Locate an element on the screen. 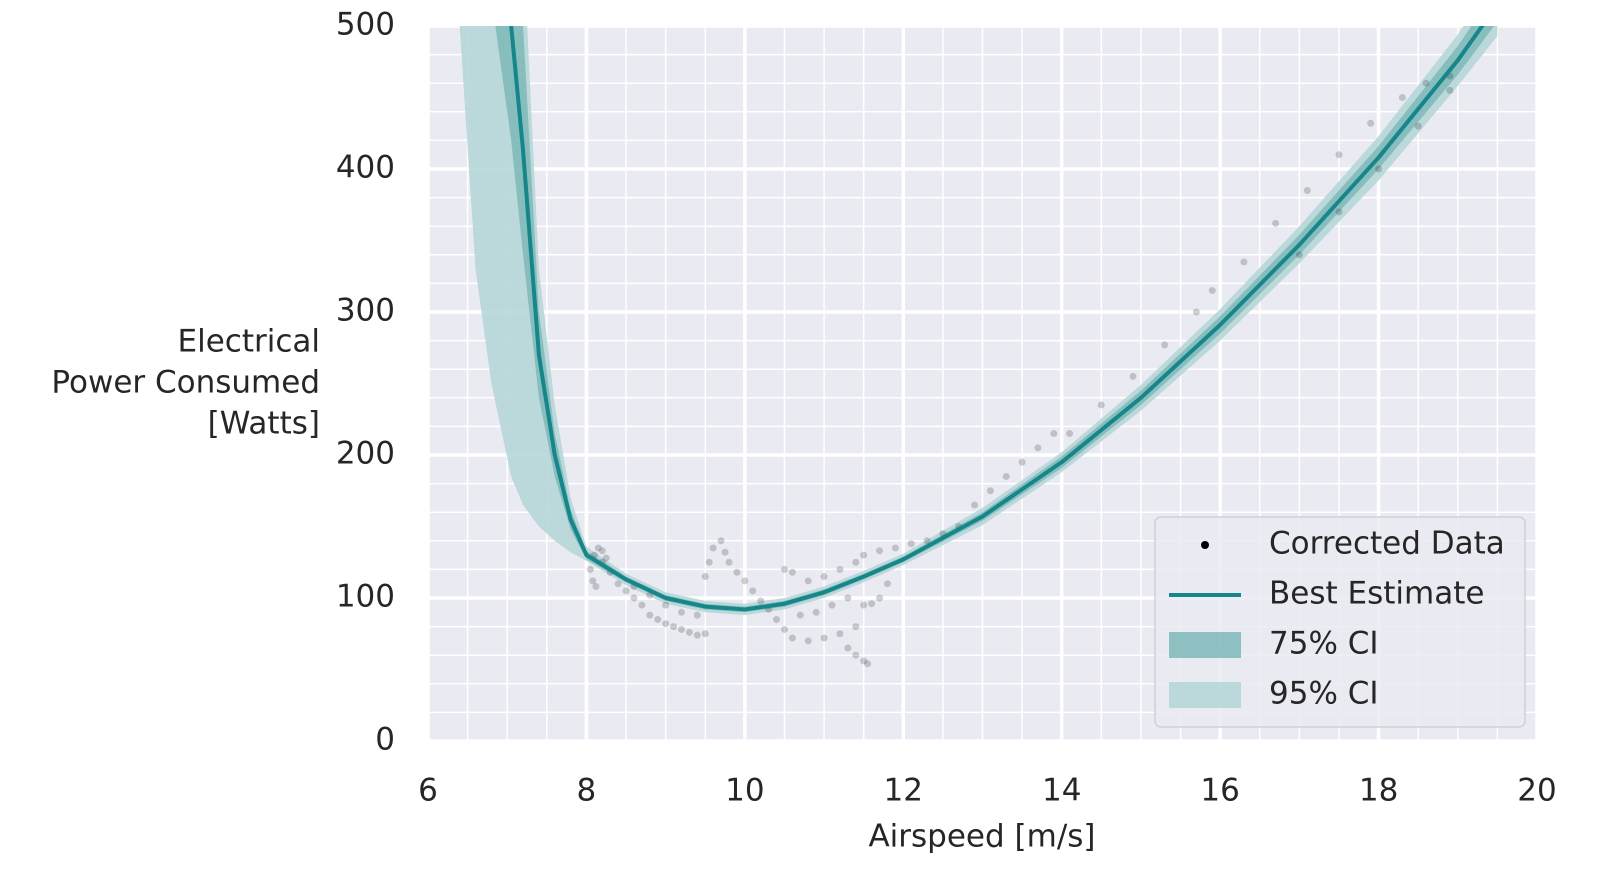  x-tick-label: 12 is located at coordinates (903, 791).